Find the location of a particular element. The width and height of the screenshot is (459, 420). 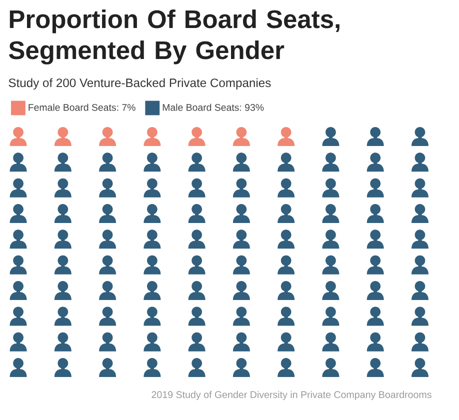

text: 2019 Study of Gender Diversity in Private Company Boardrooms is located at coordinates (292, 395).